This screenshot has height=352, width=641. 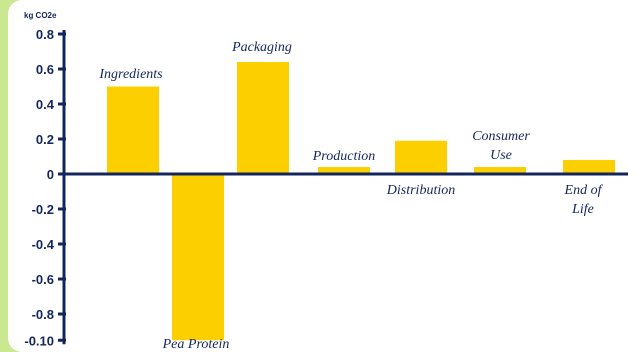 I want to click on y-tick-label: 0, so click(x=50, y=174).